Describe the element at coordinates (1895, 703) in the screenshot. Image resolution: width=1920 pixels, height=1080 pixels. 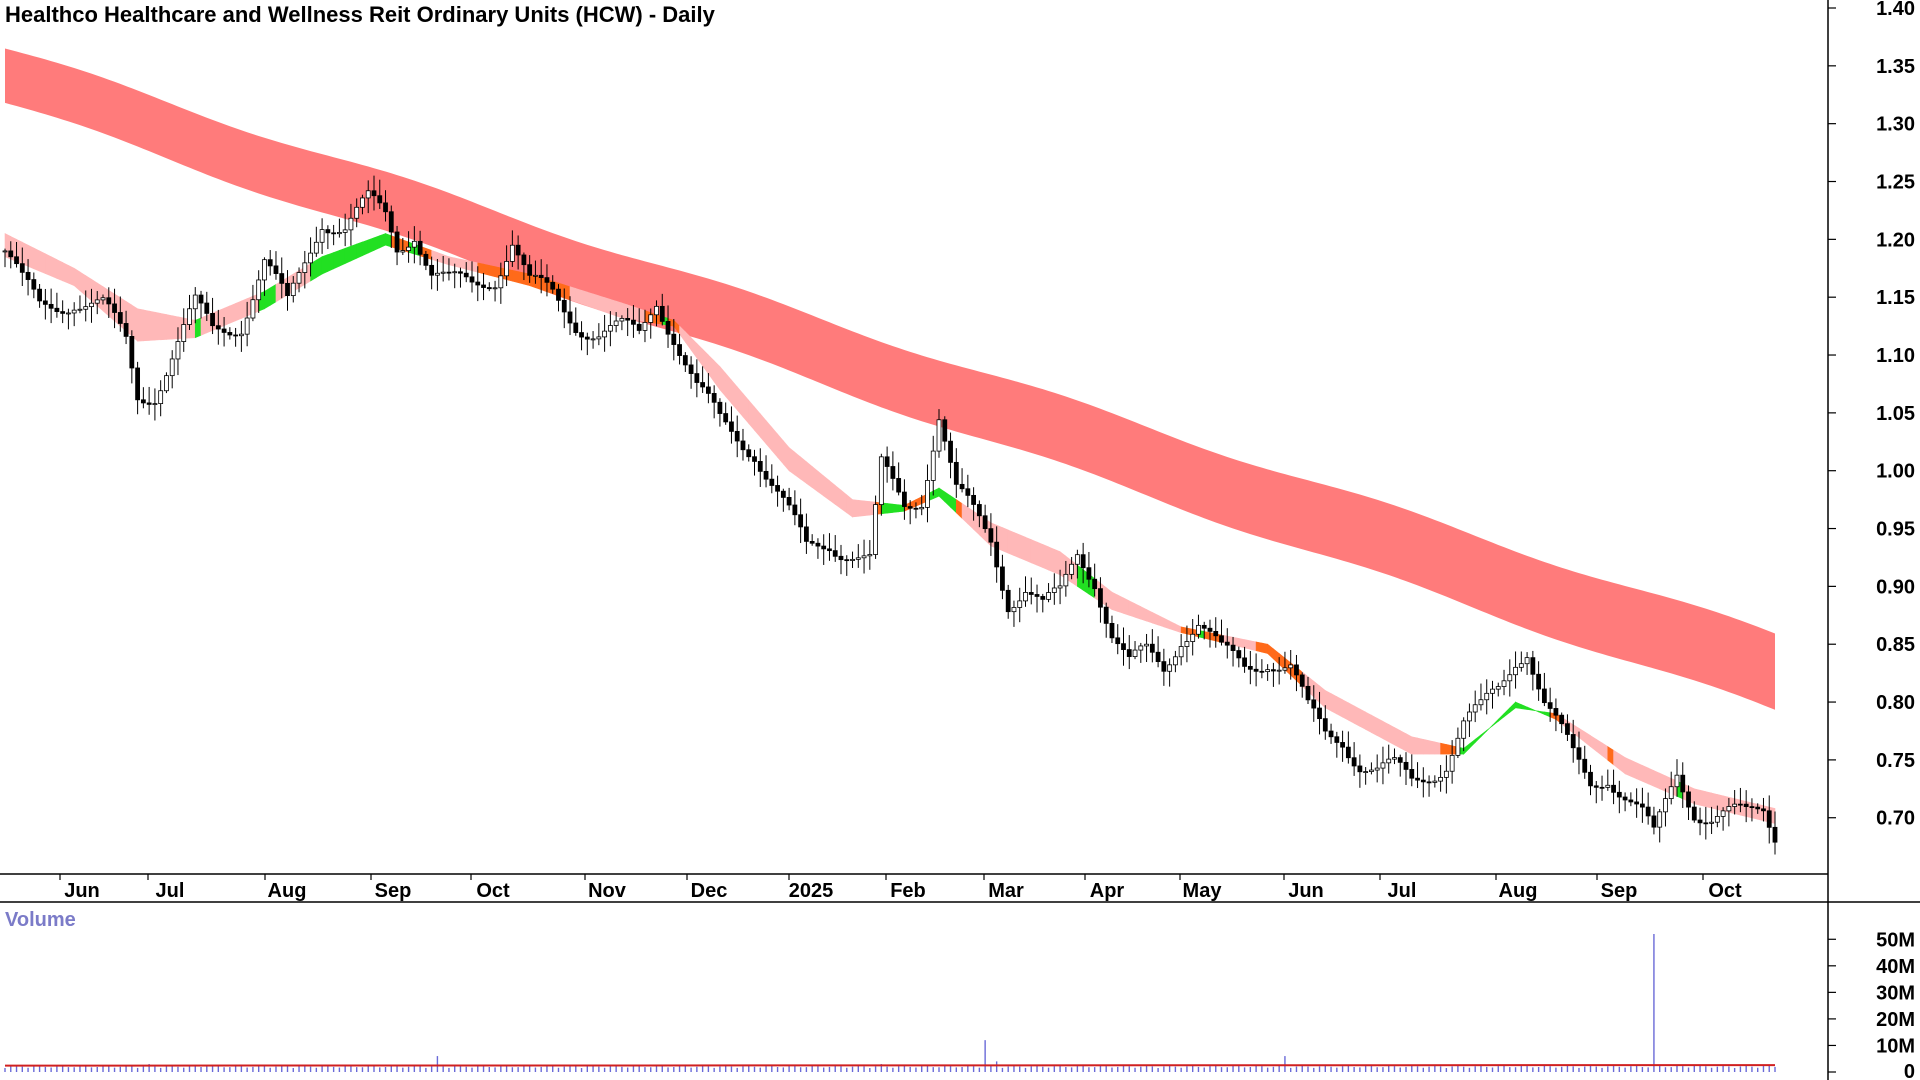
I see `price-tick-label: 0.80` at that location.